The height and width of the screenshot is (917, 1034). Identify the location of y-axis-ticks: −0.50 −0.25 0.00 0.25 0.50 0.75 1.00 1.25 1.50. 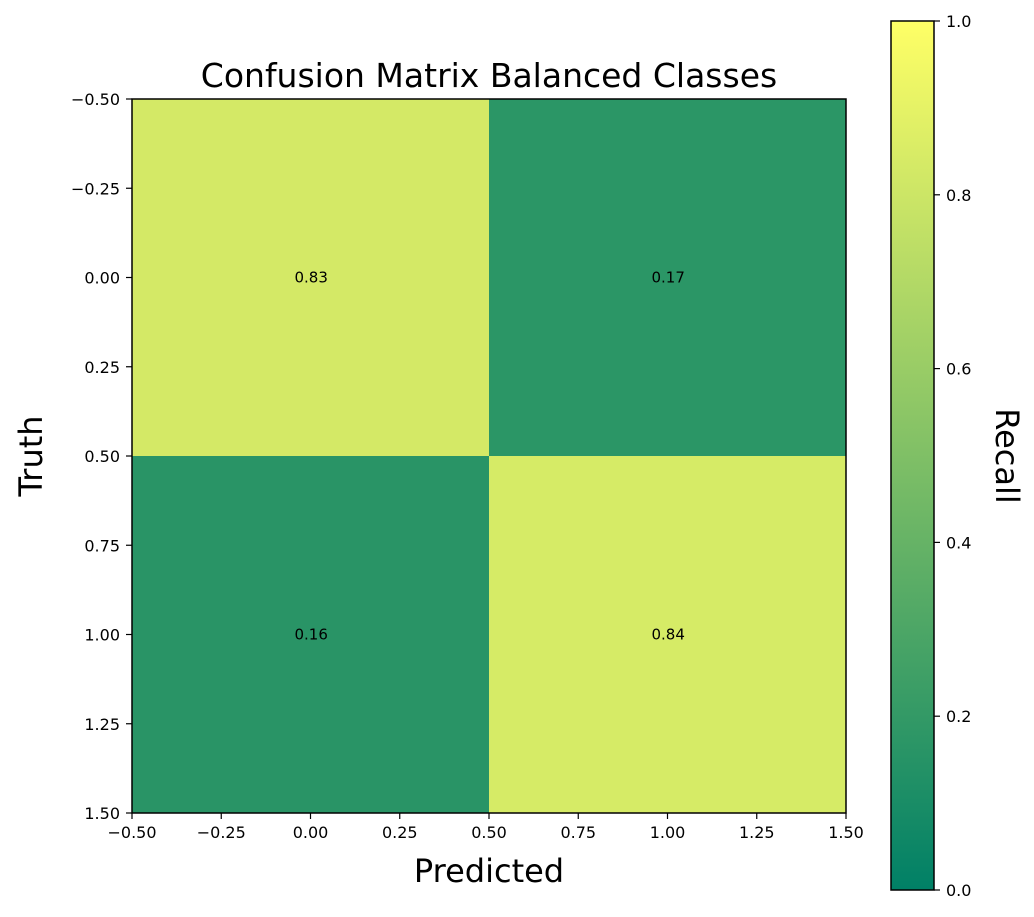
(101, 456).